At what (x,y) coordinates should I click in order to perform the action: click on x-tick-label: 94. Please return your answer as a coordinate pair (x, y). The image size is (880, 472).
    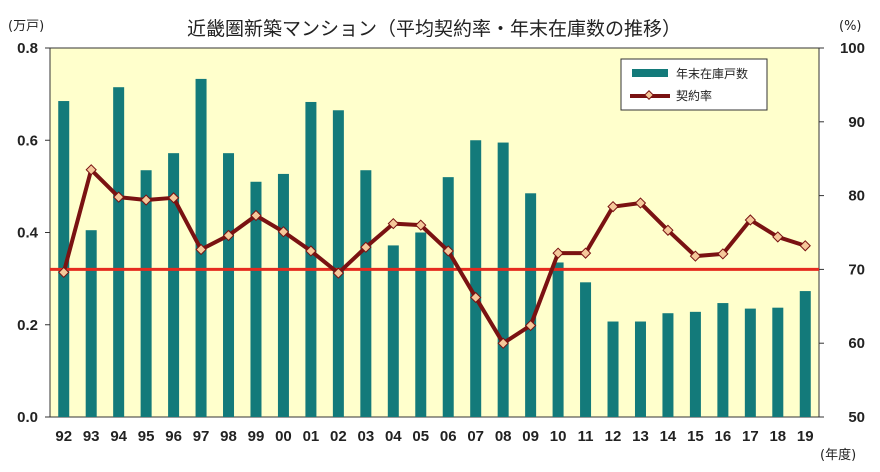
    Looking at the image, I should click on (118, 436).